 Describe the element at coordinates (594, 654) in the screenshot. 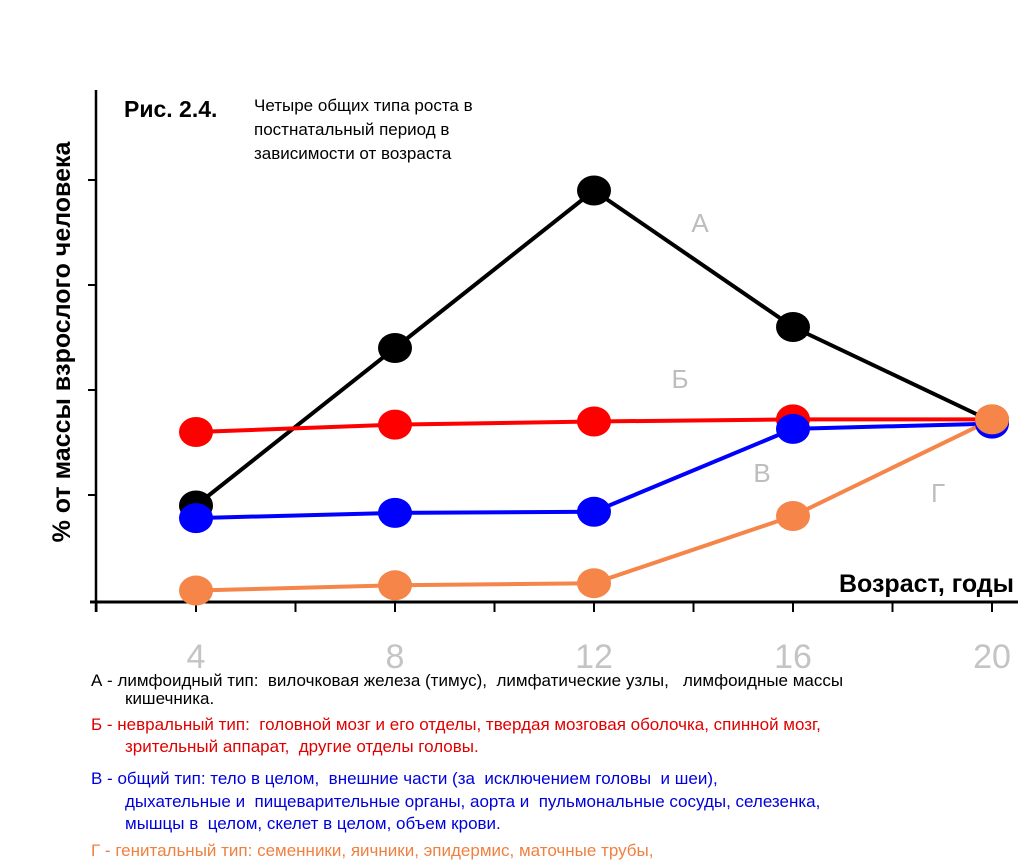

I see `x-tick-label: 12` at that location.